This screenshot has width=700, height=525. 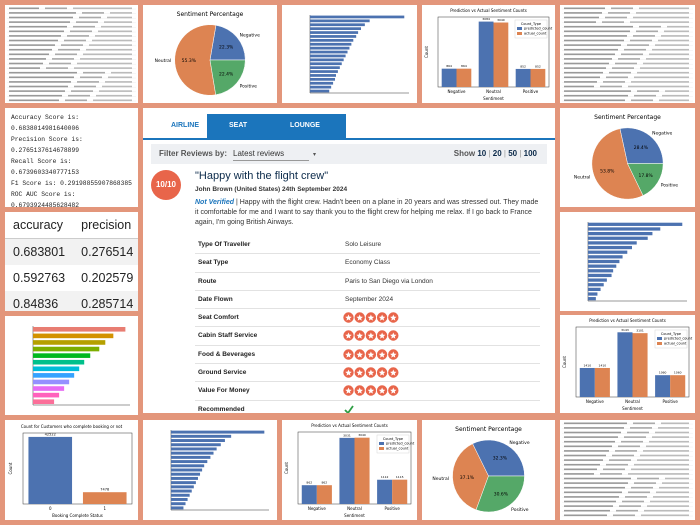 I want to click on slice-value: 28.4%, so click(x=641, y=148).